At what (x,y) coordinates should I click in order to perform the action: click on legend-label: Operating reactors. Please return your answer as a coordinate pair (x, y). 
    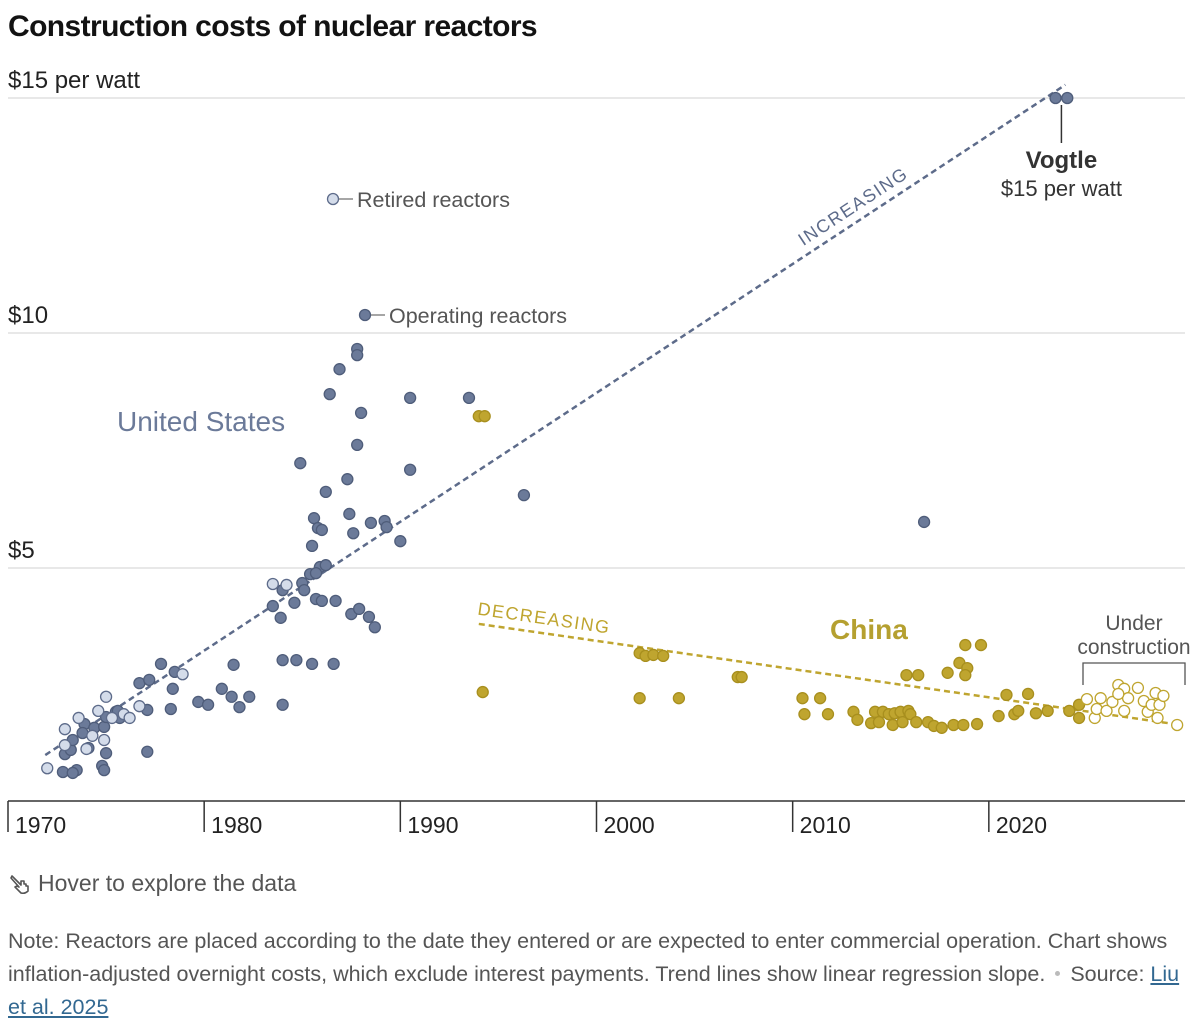
    Looking at the image, I should click on (478, 316).